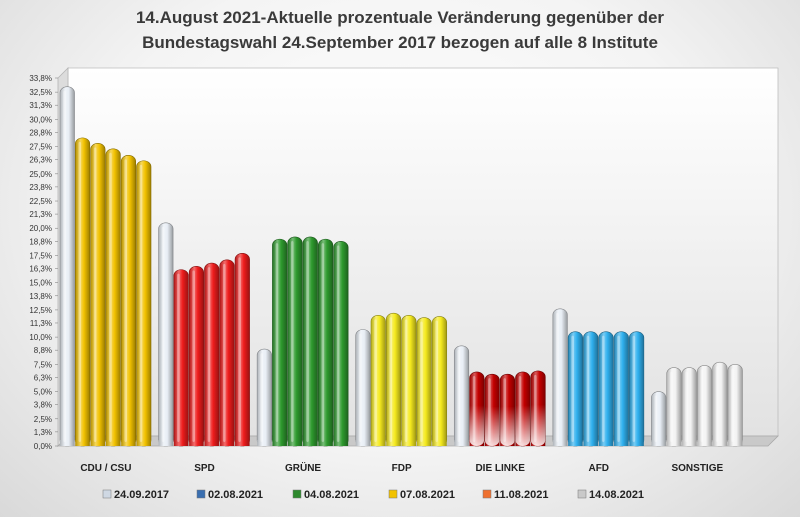 The height and width of the screenshot is (517, 800). I want to click on y-tick-label: 13,8%, so click(40, 296).